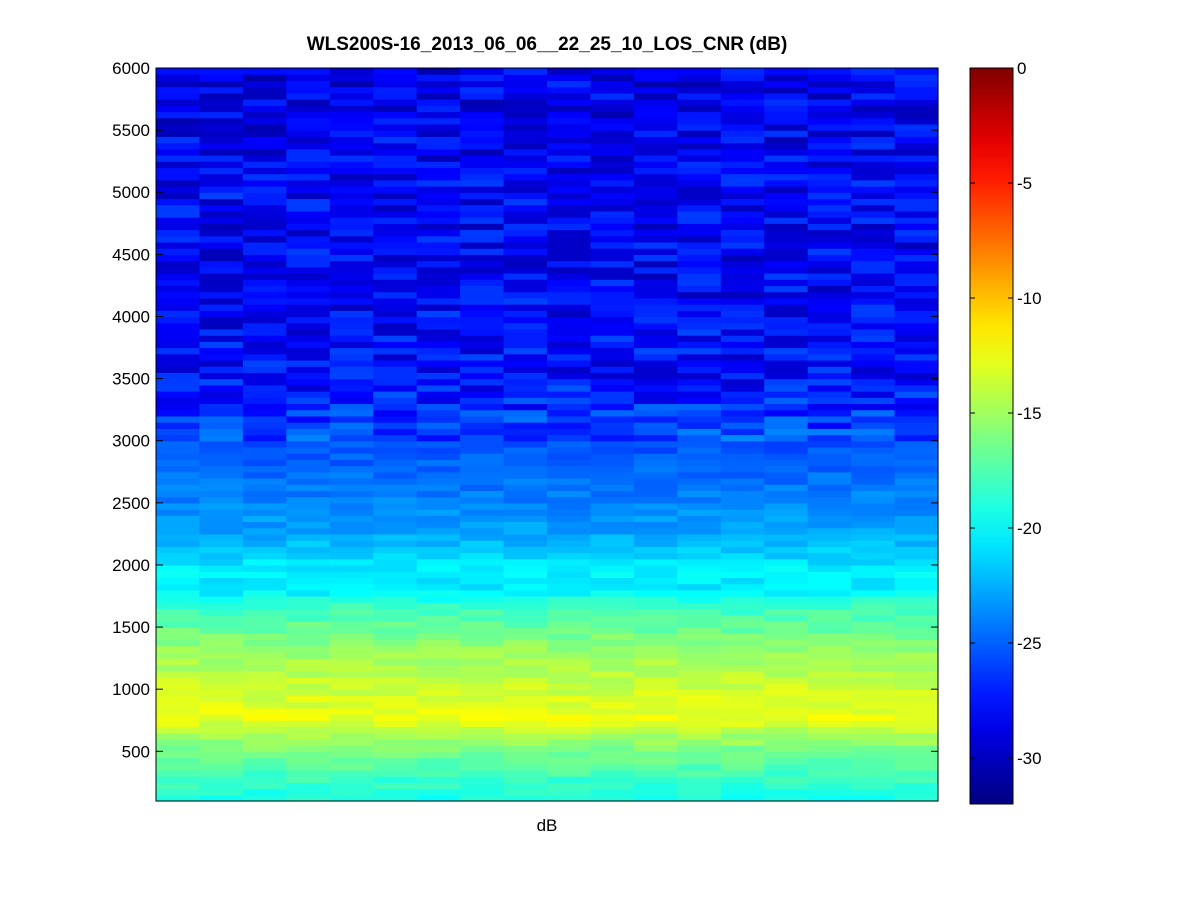 This screenshot has width=1201, height=901. What do you see at coordinates (131, 441) in the screenshot?
I see `y-tick-label: 3000` at bounding box center [131, 441].